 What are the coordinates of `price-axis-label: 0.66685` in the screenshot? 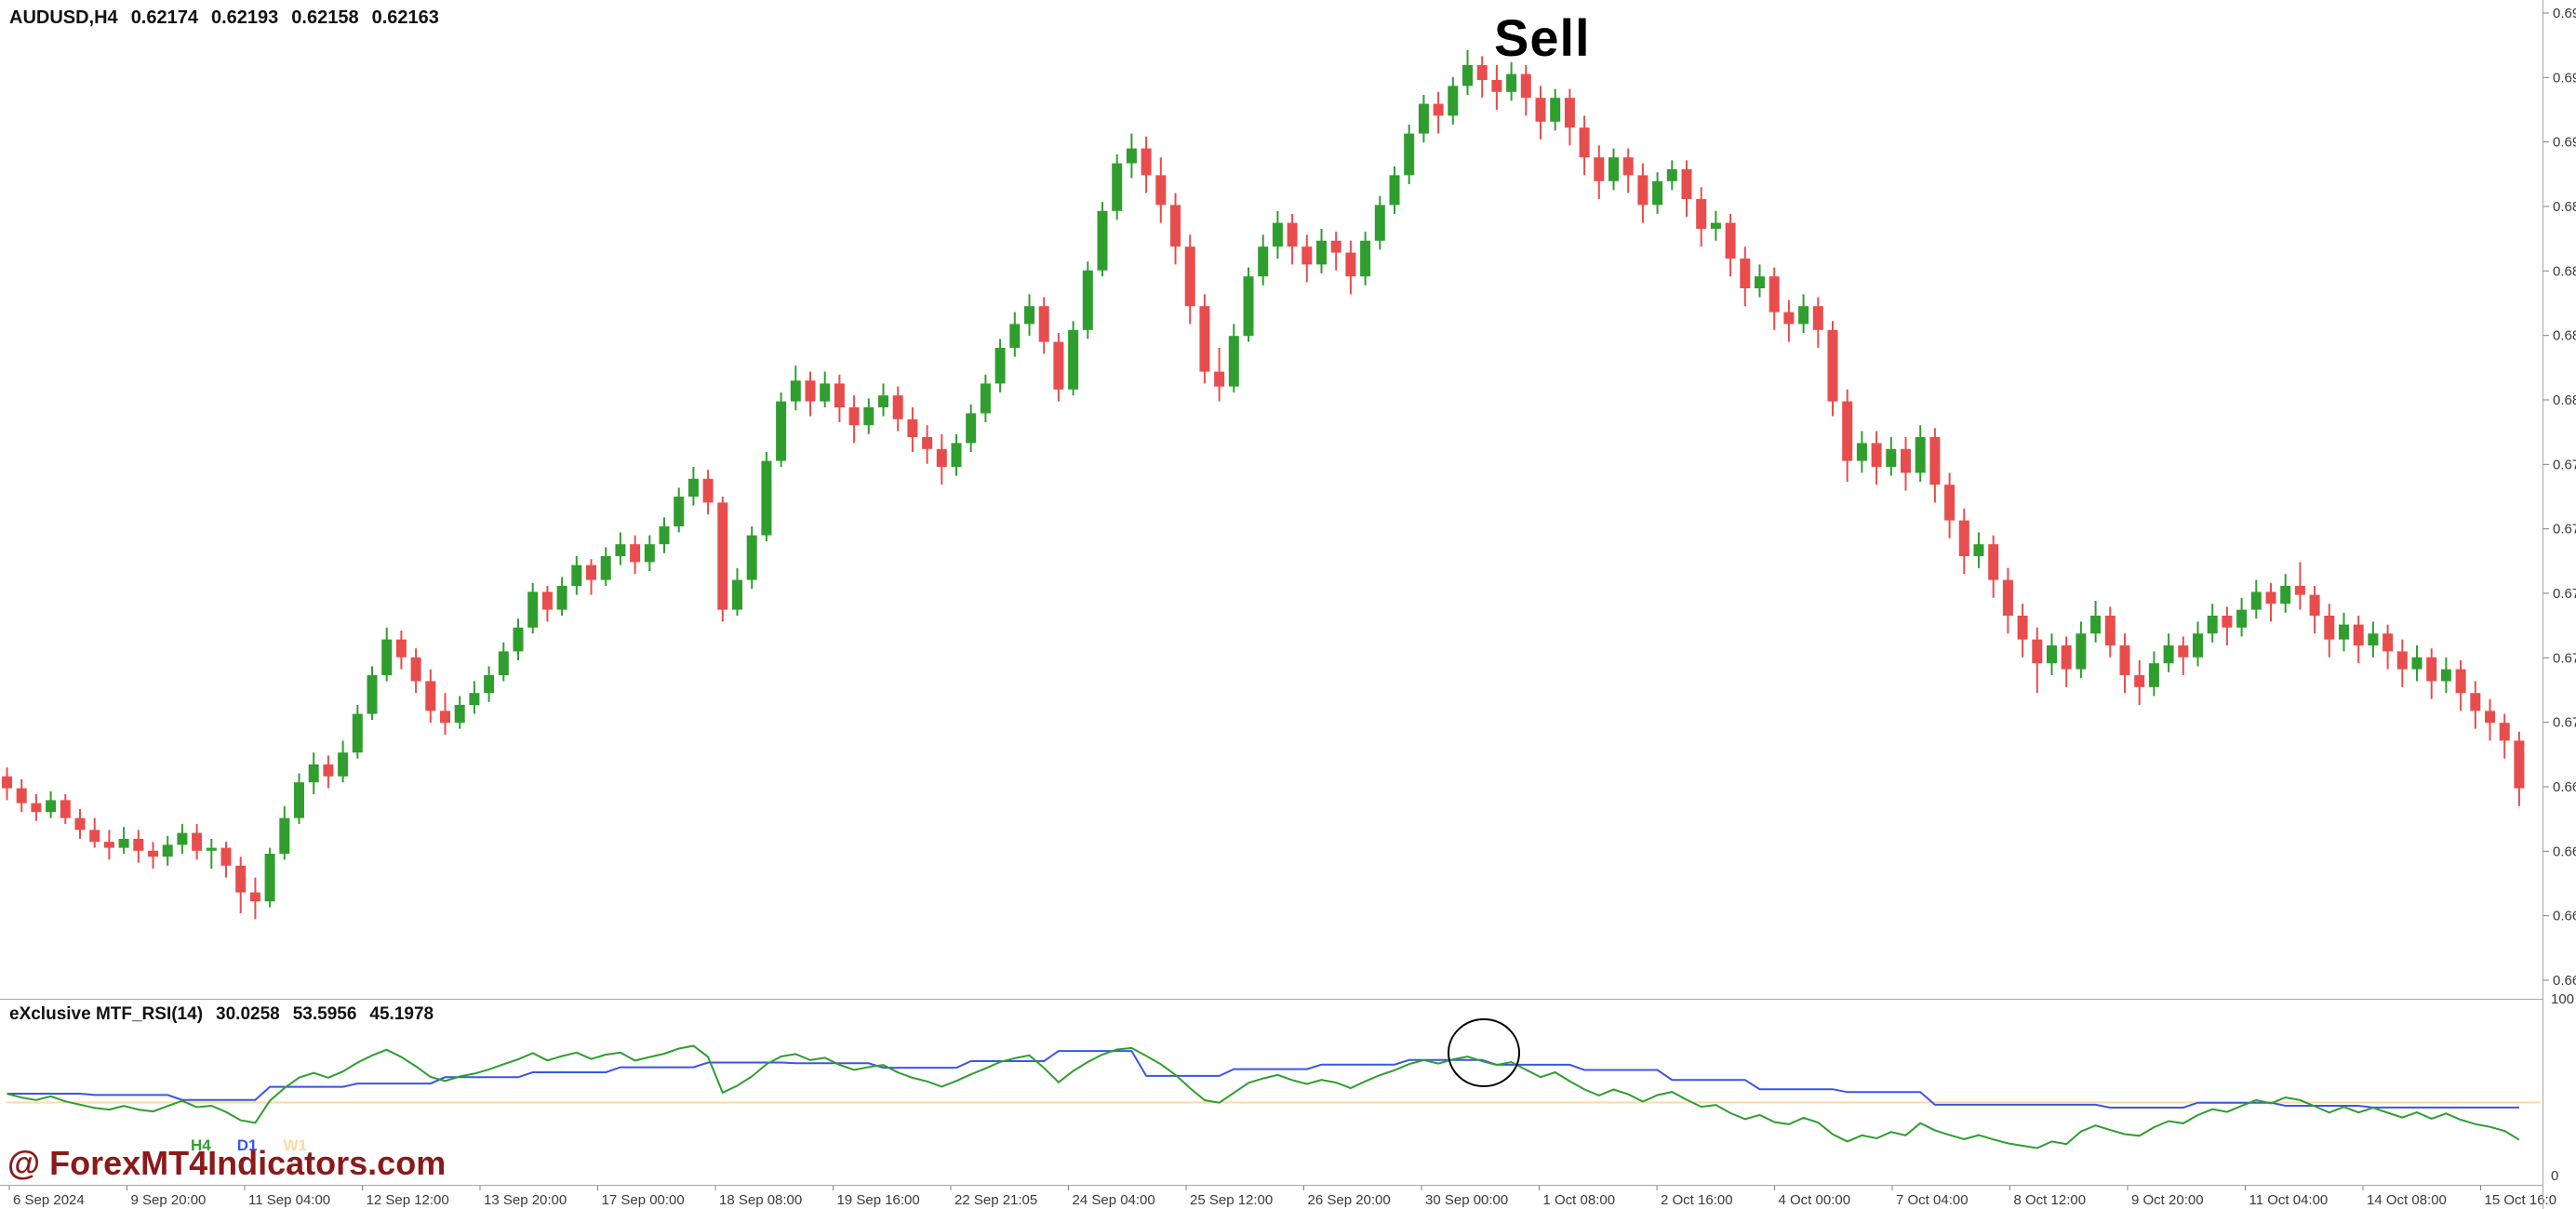 It's located at (2564, 851).